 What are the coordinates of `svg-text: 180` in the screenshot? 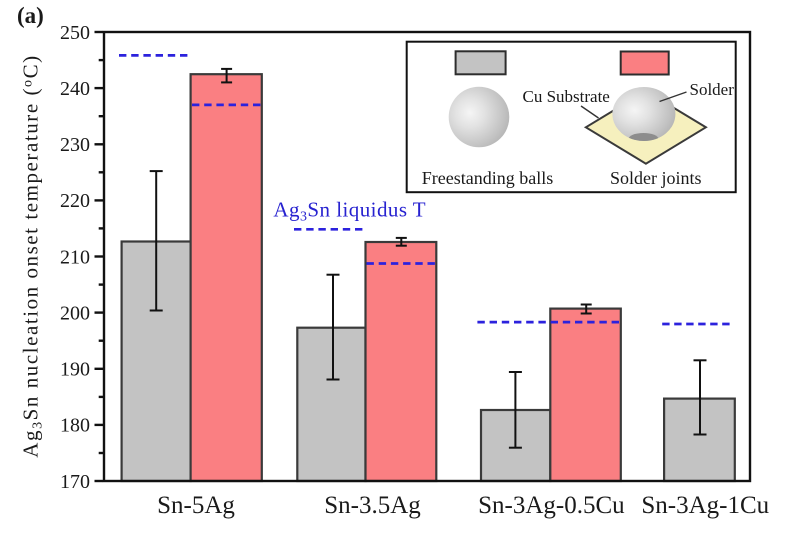 It's located at (75, 426).